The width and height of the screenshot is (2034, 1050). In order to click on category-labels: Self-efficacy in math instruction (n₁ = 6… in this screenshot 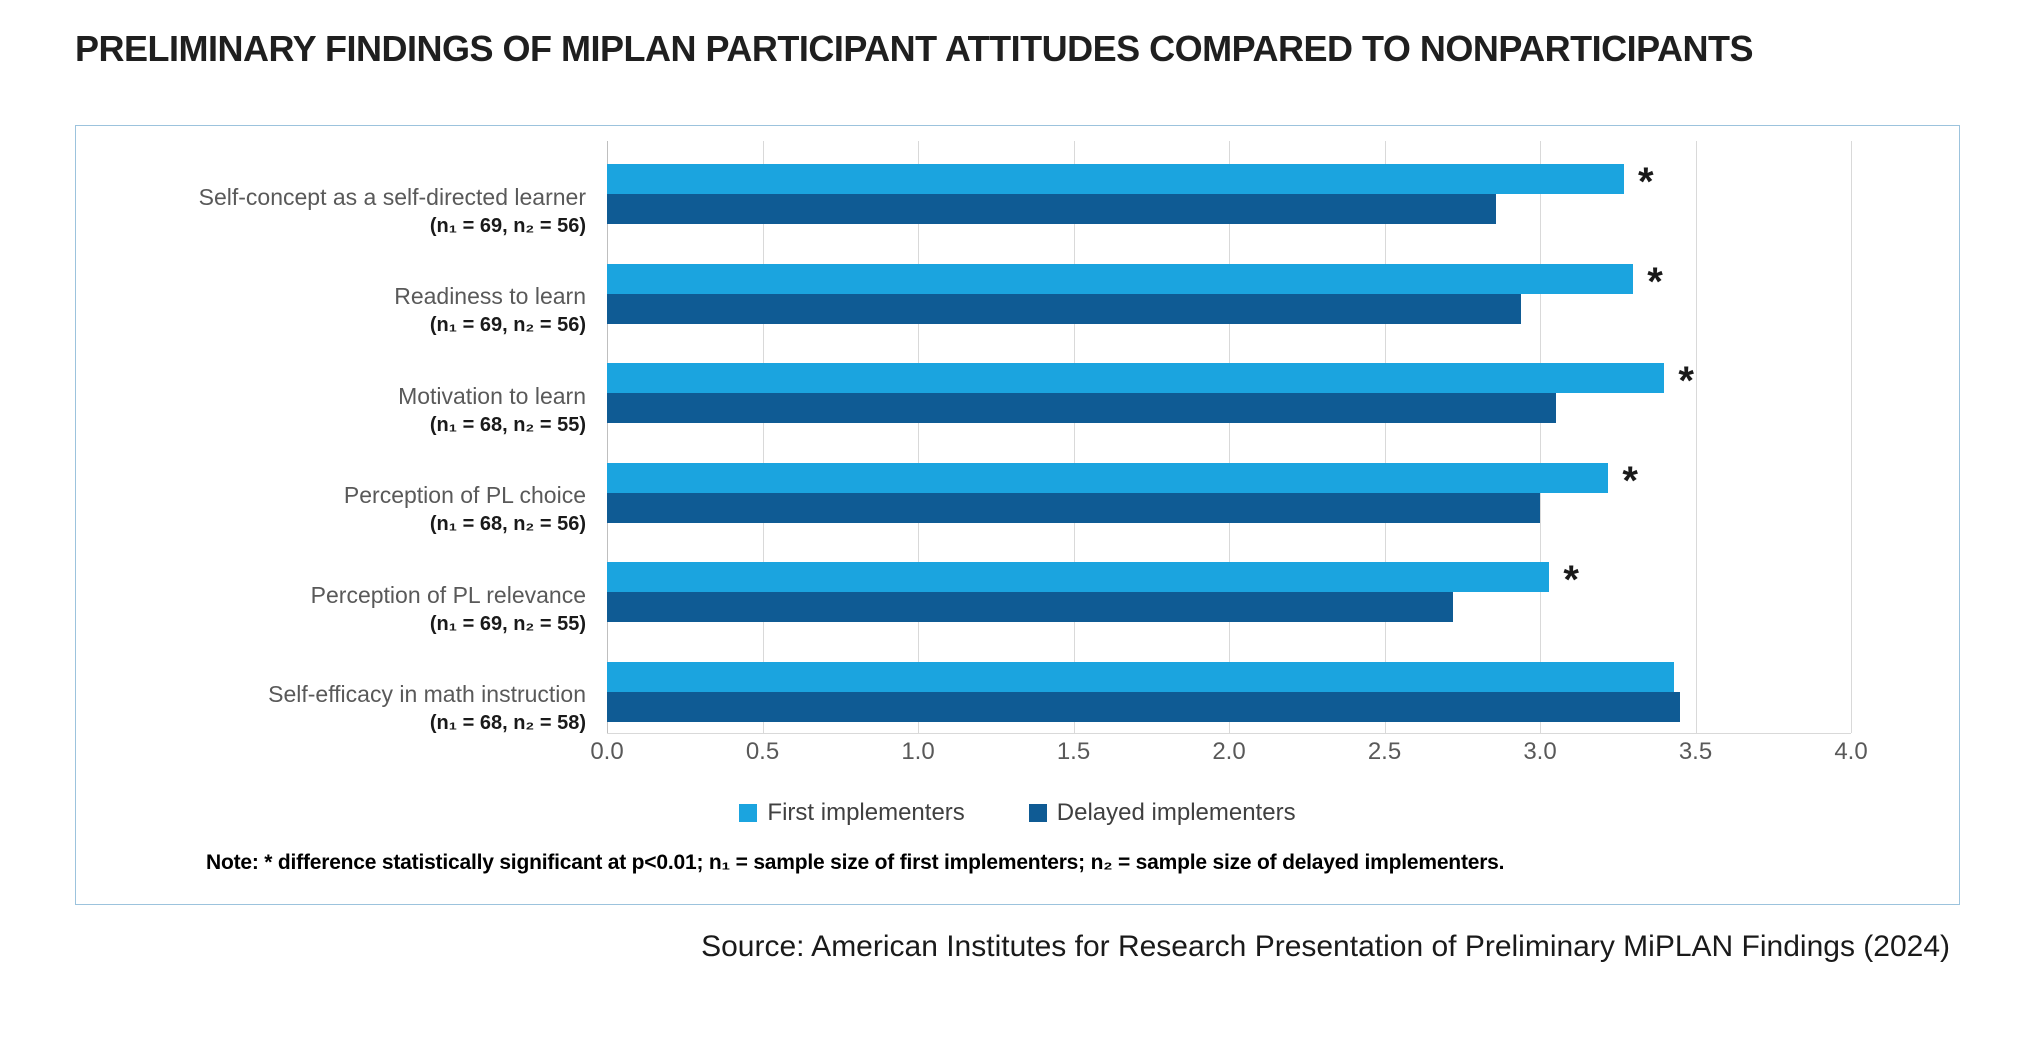, I will do `click(341, 710)`.